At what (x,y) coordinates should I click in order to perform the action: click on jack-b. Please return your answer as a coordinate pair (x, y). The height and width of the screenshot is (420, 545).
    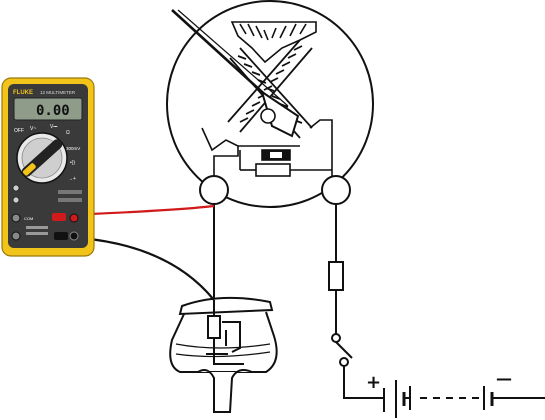
    Looking at the image, I should click on (16, 236).